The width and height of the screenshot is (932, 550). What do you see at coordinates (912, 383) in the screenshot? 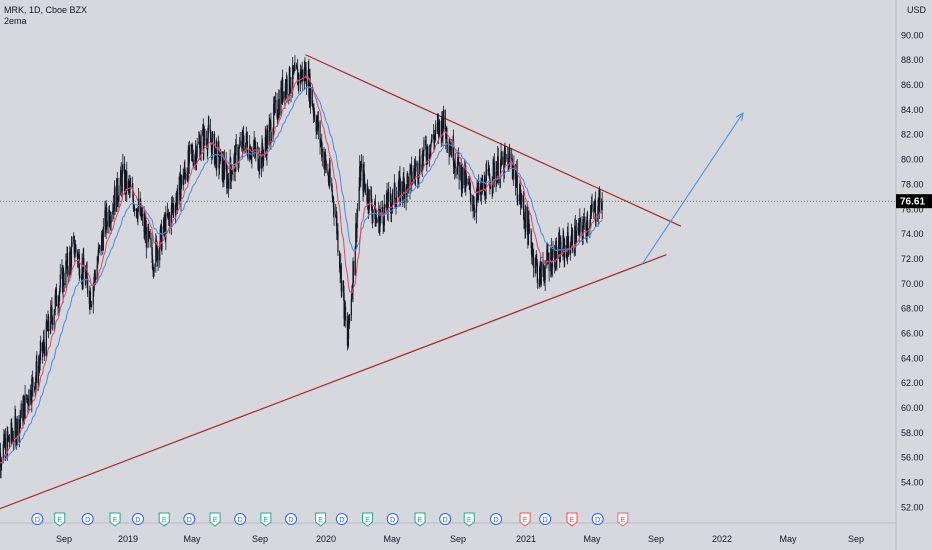
I see `price-tick-label: 62.00` at bounding box center [912, 383].